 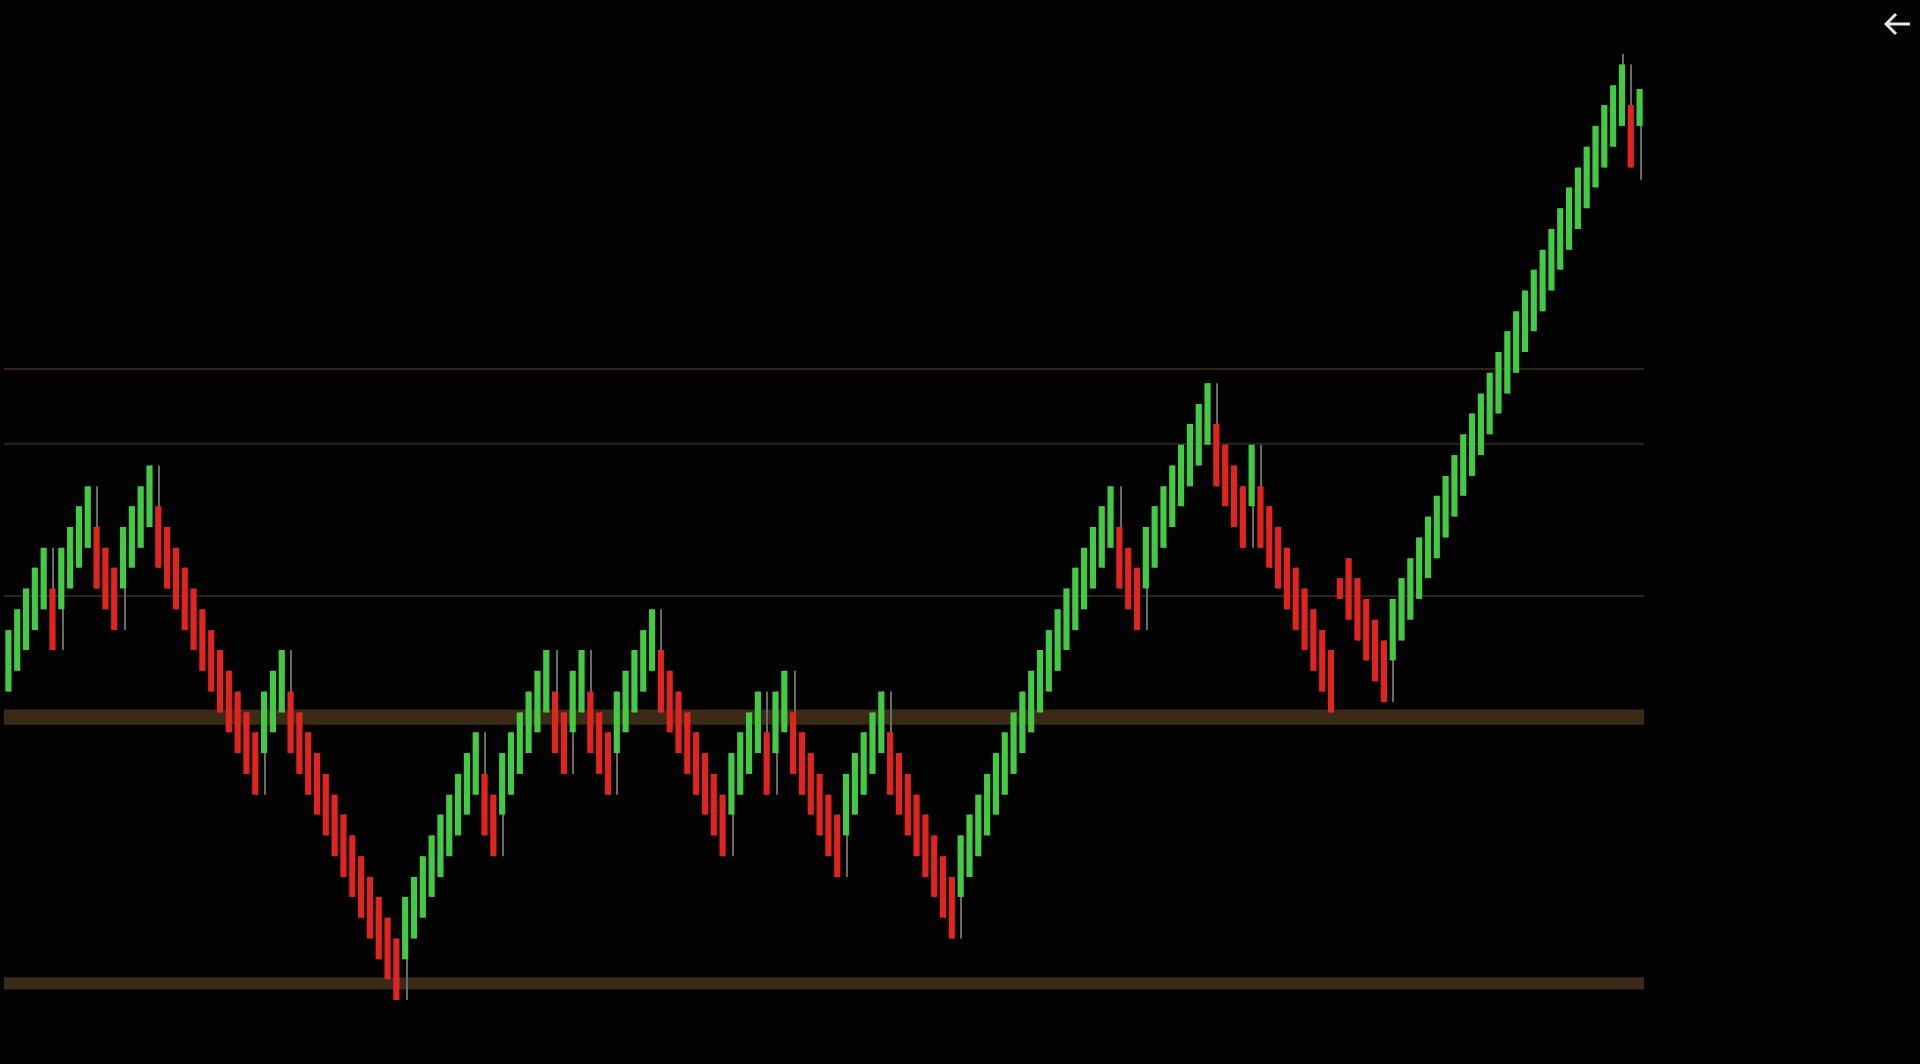 I want to click on candlestick, so click(x=1639, y=134).